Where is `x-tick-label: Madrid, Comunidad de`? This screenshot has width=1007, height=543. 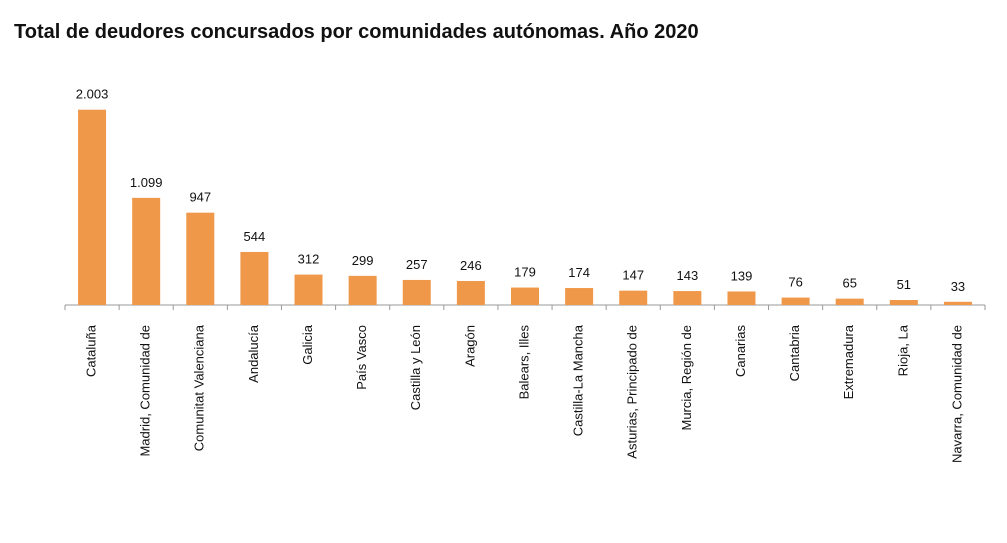
x-tick-label: Madrid, Comunidad de is located at coordinates (145, 391).